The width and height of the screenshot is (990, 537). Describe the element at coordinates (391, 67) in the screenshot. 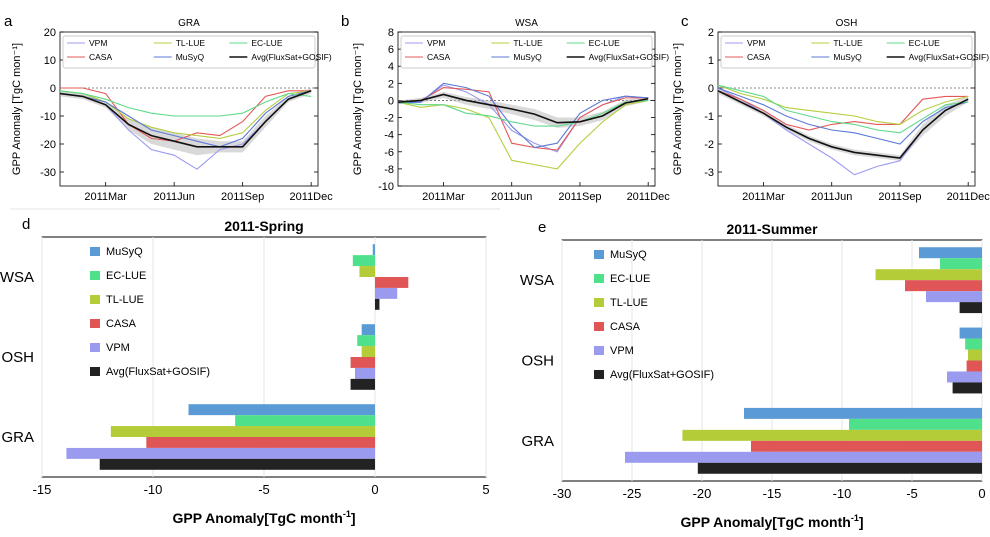

I see `y-tick-label: 4` at that location.